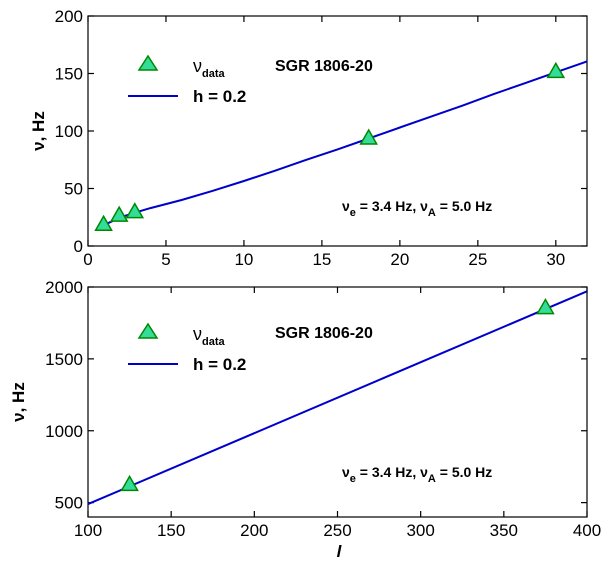 The width and height of the screenshot is (610, 567). I want to click on x-tick-label: 400, so click(587, 530).